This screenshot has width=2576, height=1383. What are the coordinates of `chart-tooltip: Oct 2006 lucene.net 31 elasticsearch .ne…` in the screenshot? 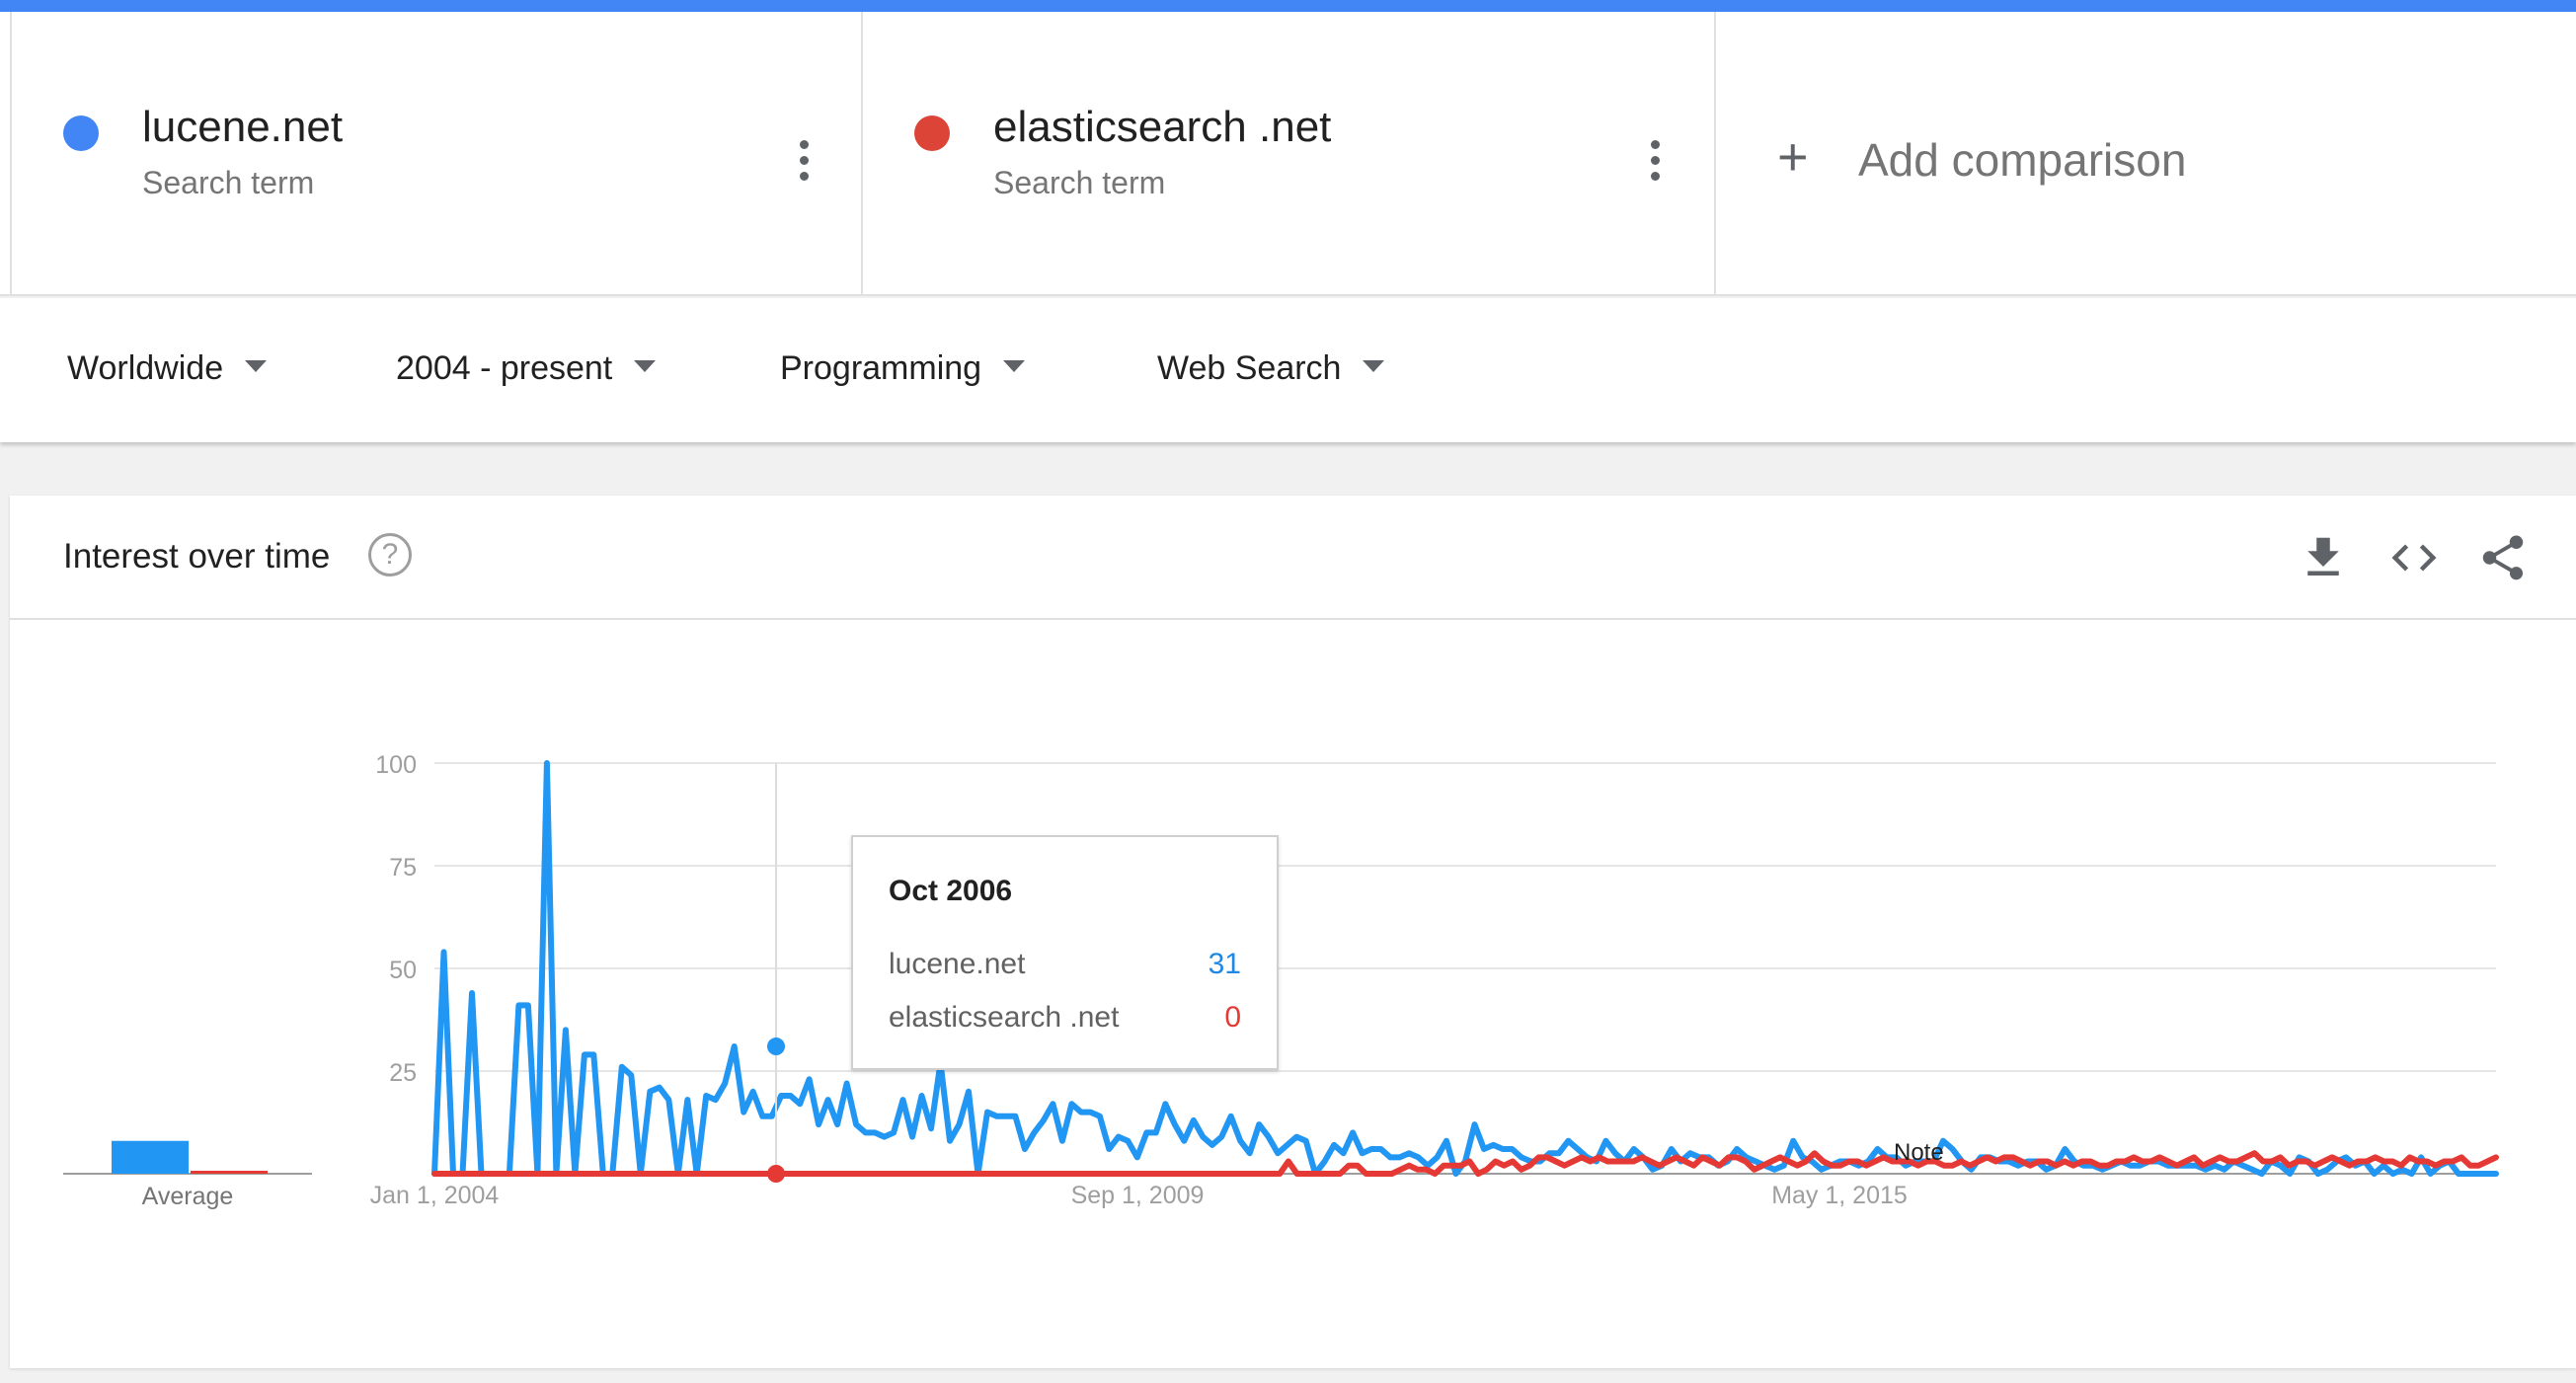 It's located at (1065, 952).